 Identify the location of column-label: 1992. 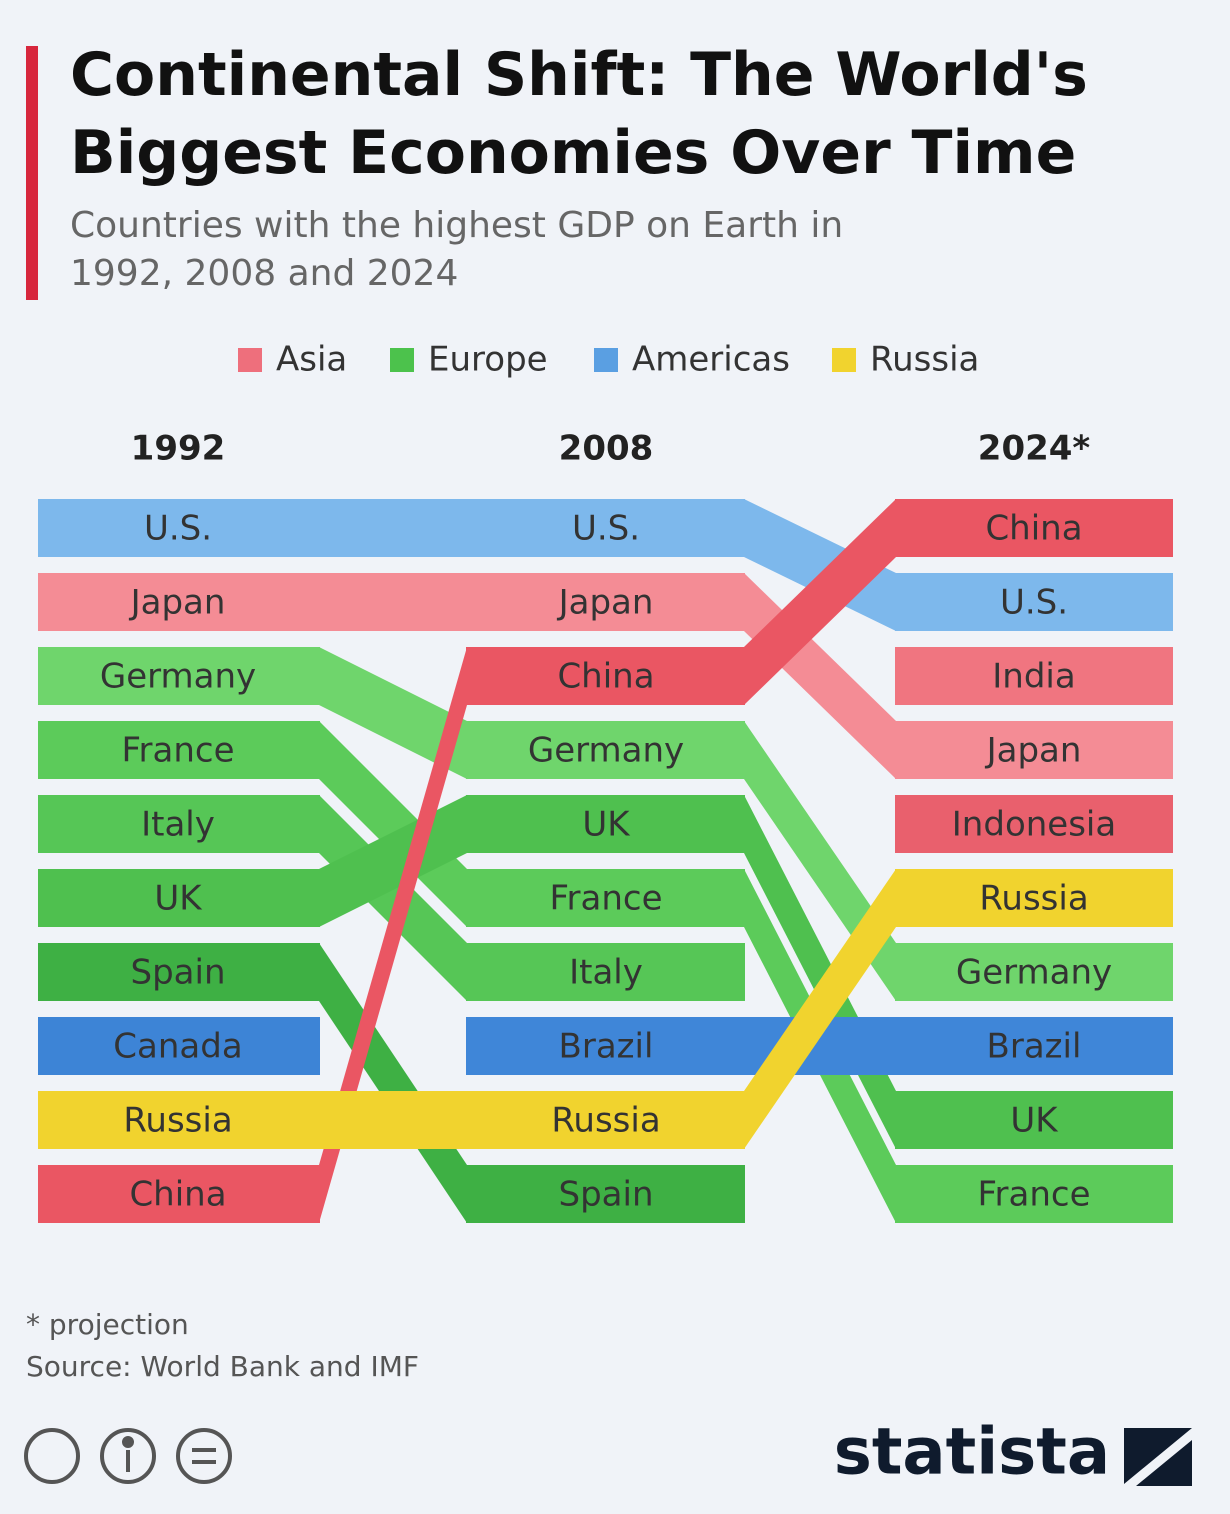
(178, 449).